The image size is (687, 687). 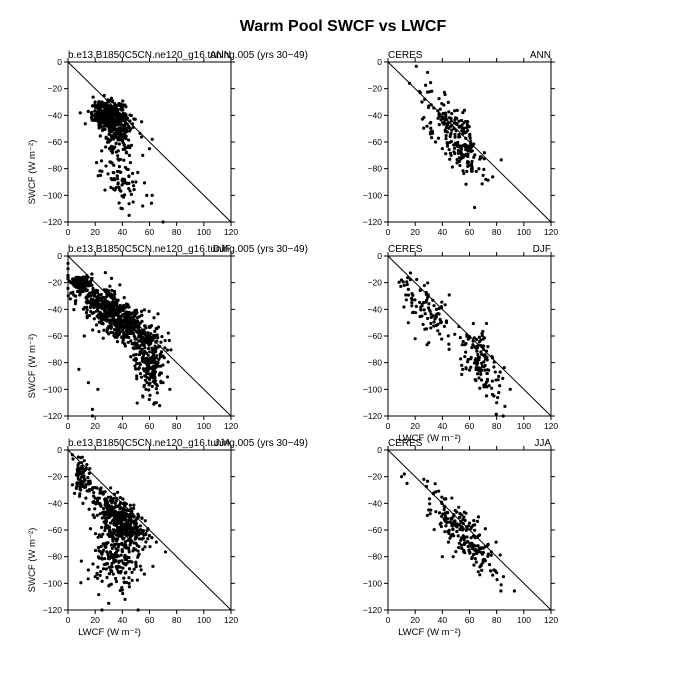 I want to click on x-tick-label: 60, so click(x=150, y=232).